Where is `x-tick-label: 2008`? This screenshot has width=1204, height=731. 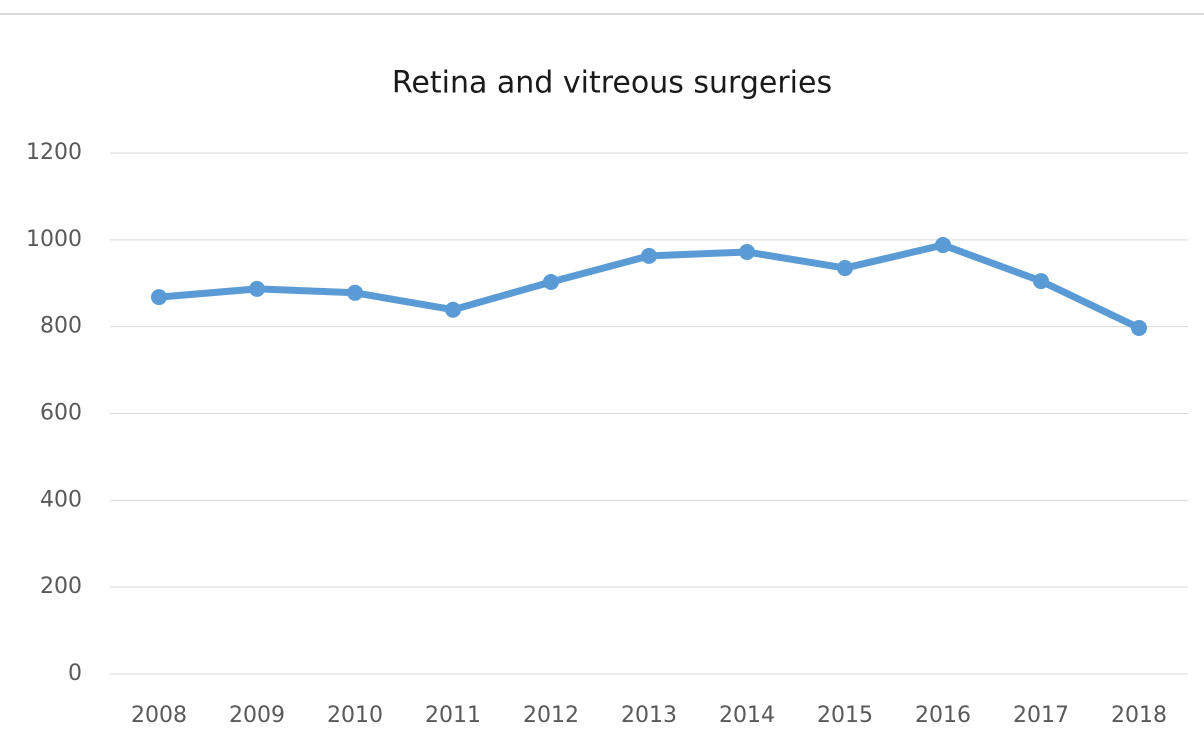 x-tick-label: 2008 is located at coordinates (159, 715).